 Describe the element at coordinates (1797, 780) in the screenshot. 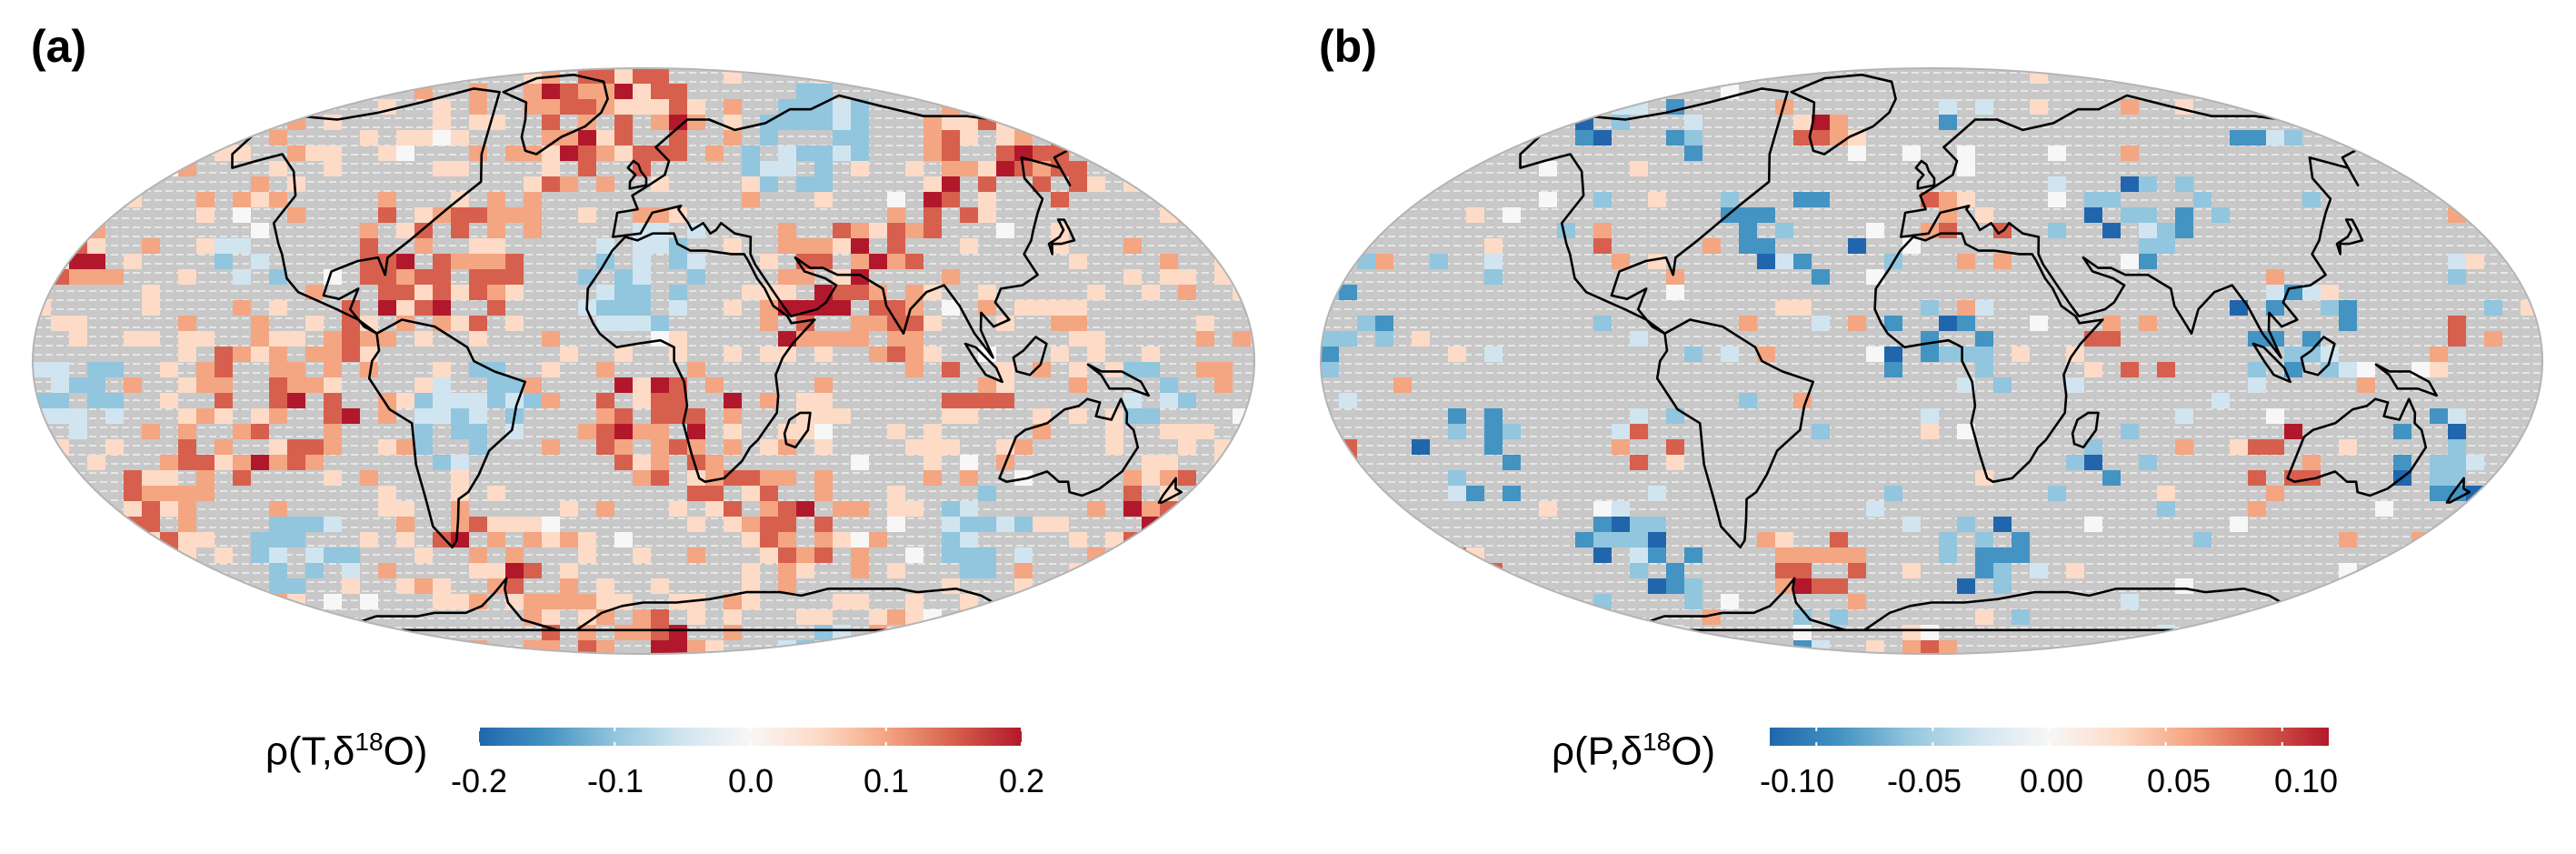

I see `colorbar-tick-label: -0.10` at that location.